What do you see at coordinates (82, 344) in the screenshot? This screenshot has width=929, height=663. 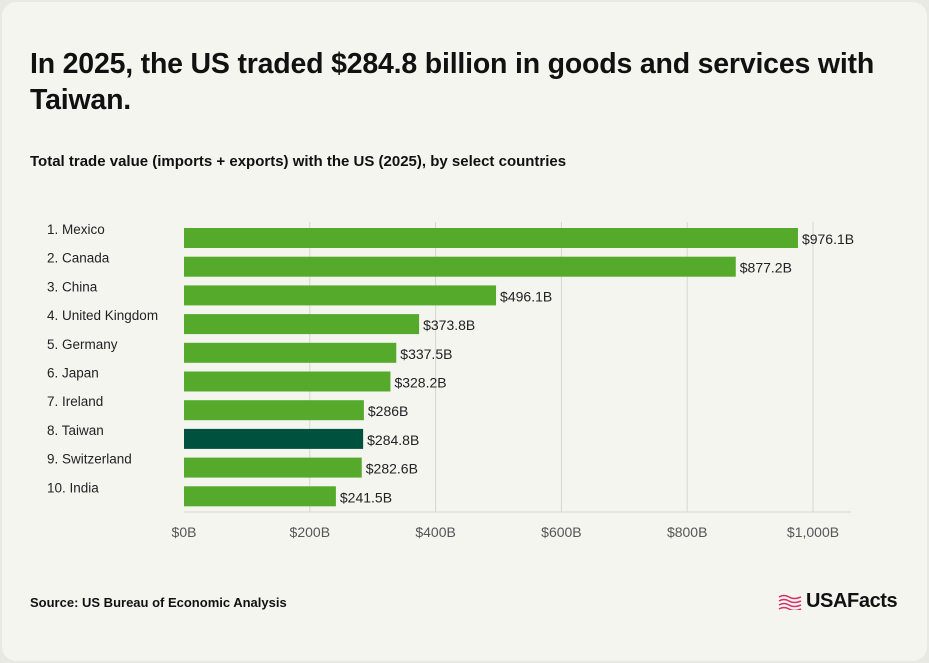 I see `category-label: 5. Germany` at bounding box center [82, 344].